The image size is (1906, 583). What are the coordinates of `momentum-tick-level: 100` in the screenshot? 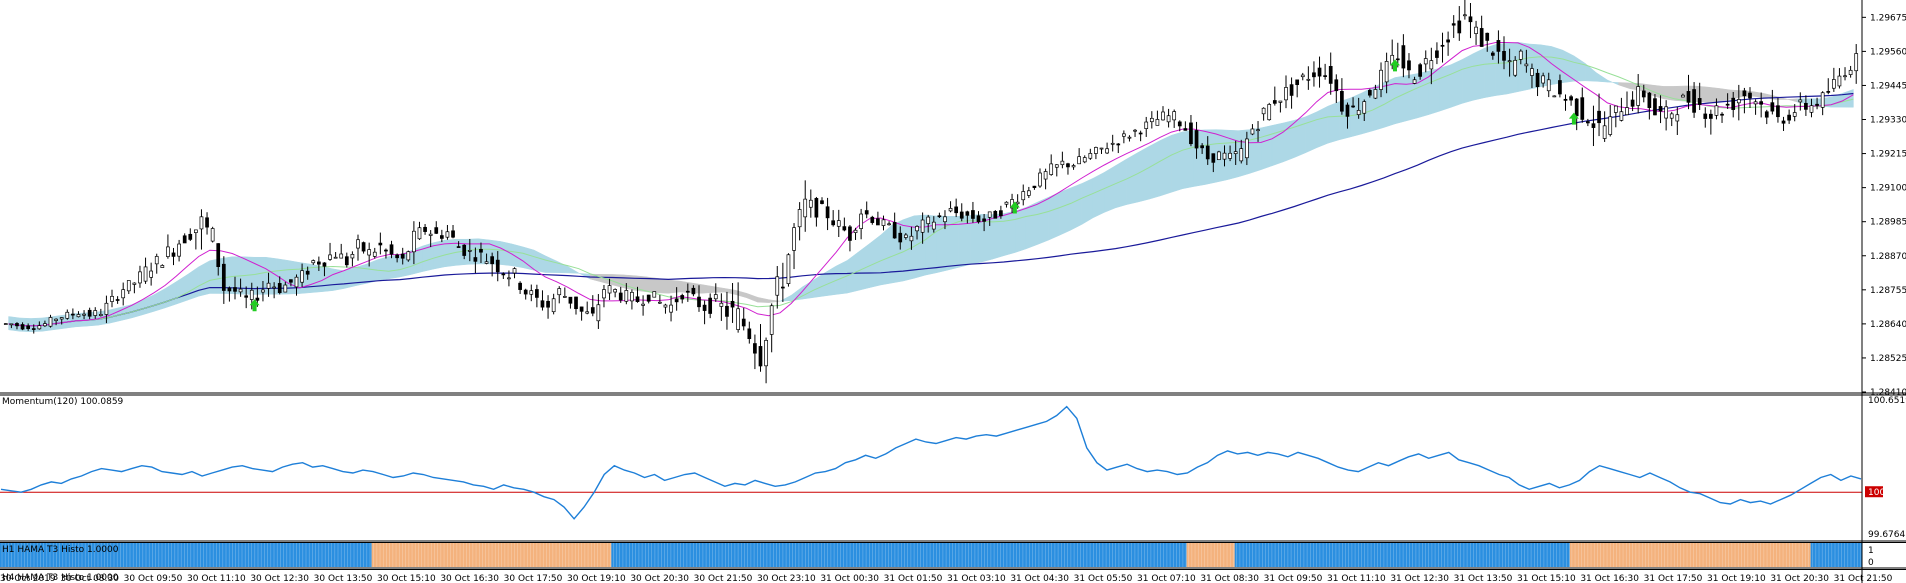 It's located at (1876, 493).